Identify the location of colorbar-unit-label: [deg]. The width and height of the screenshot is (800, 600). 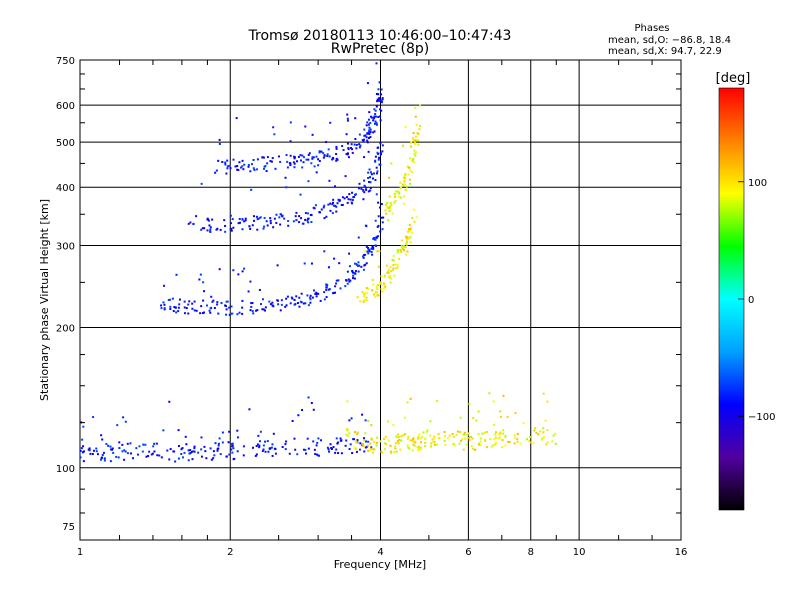
(733, 78).